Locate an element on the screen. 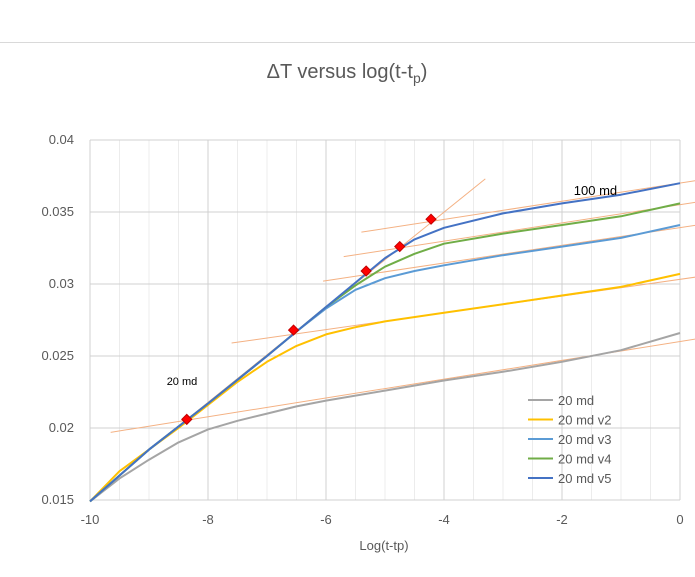  annotation-20-md: 20 md is located at coordinates (182, 382).